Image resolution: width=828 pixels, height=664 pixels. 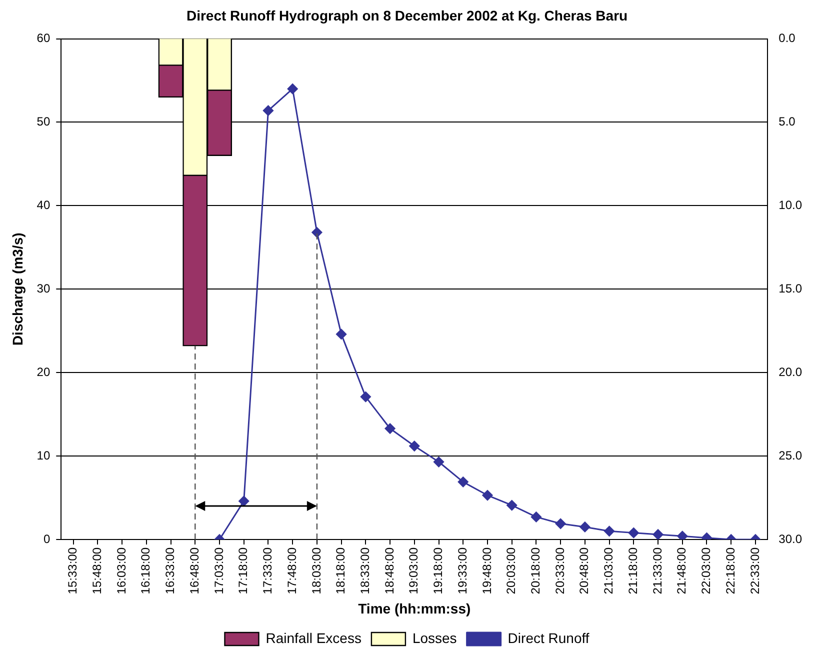 I want to click on chart-title: Direct Runoff Hydrograph on 8 December 2002 at Kg. Cheras Baru, so click(x=407, y=15).